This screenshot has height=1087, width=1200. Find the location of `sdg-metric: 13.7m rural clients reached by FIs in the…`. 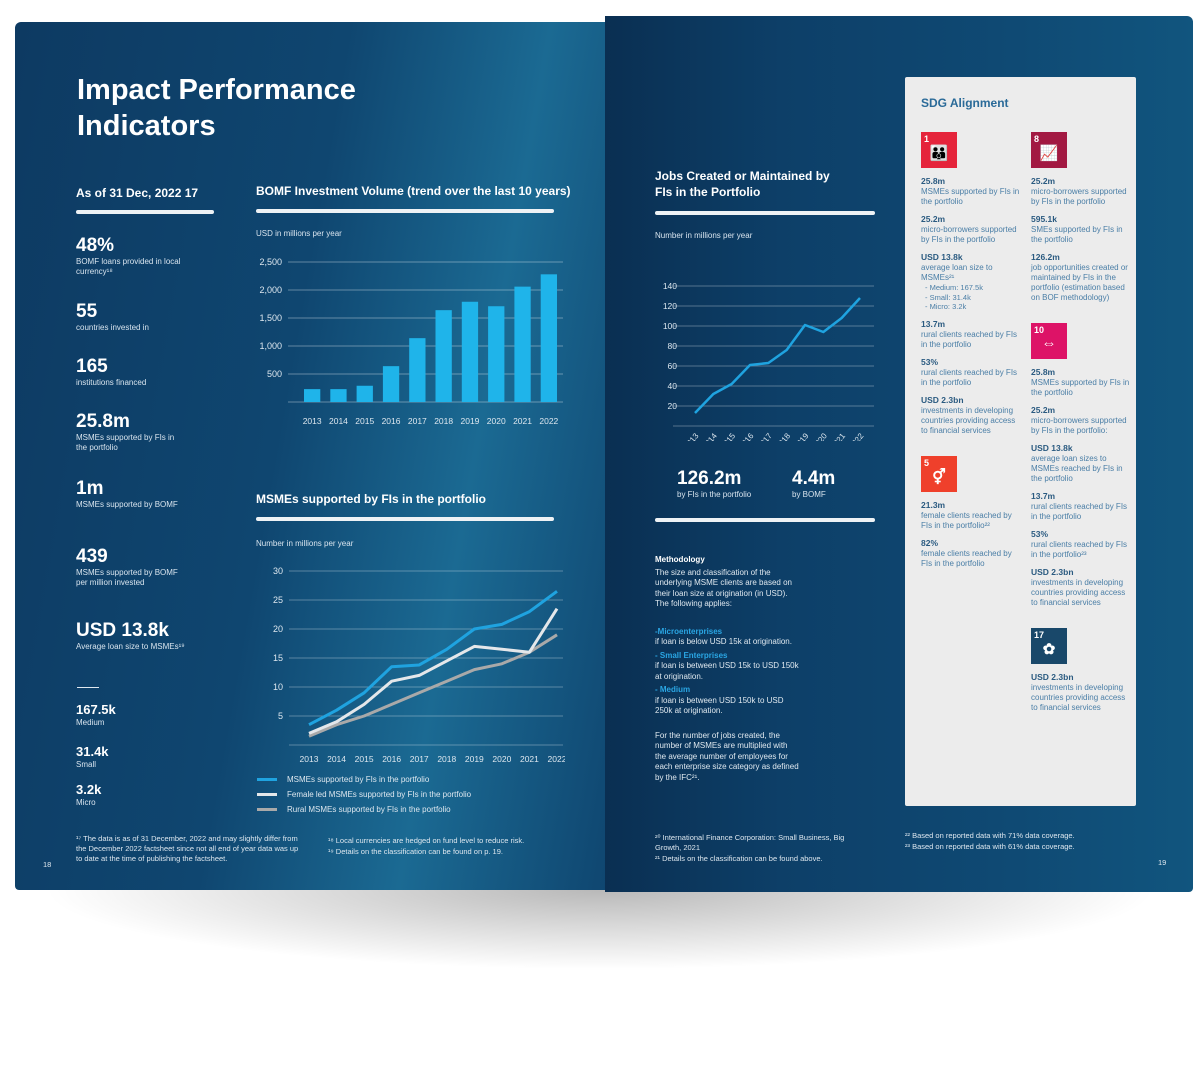

sdg-metric: 13.7m rural clients reached by FIs in the… is located at coordinates (1081, 506).